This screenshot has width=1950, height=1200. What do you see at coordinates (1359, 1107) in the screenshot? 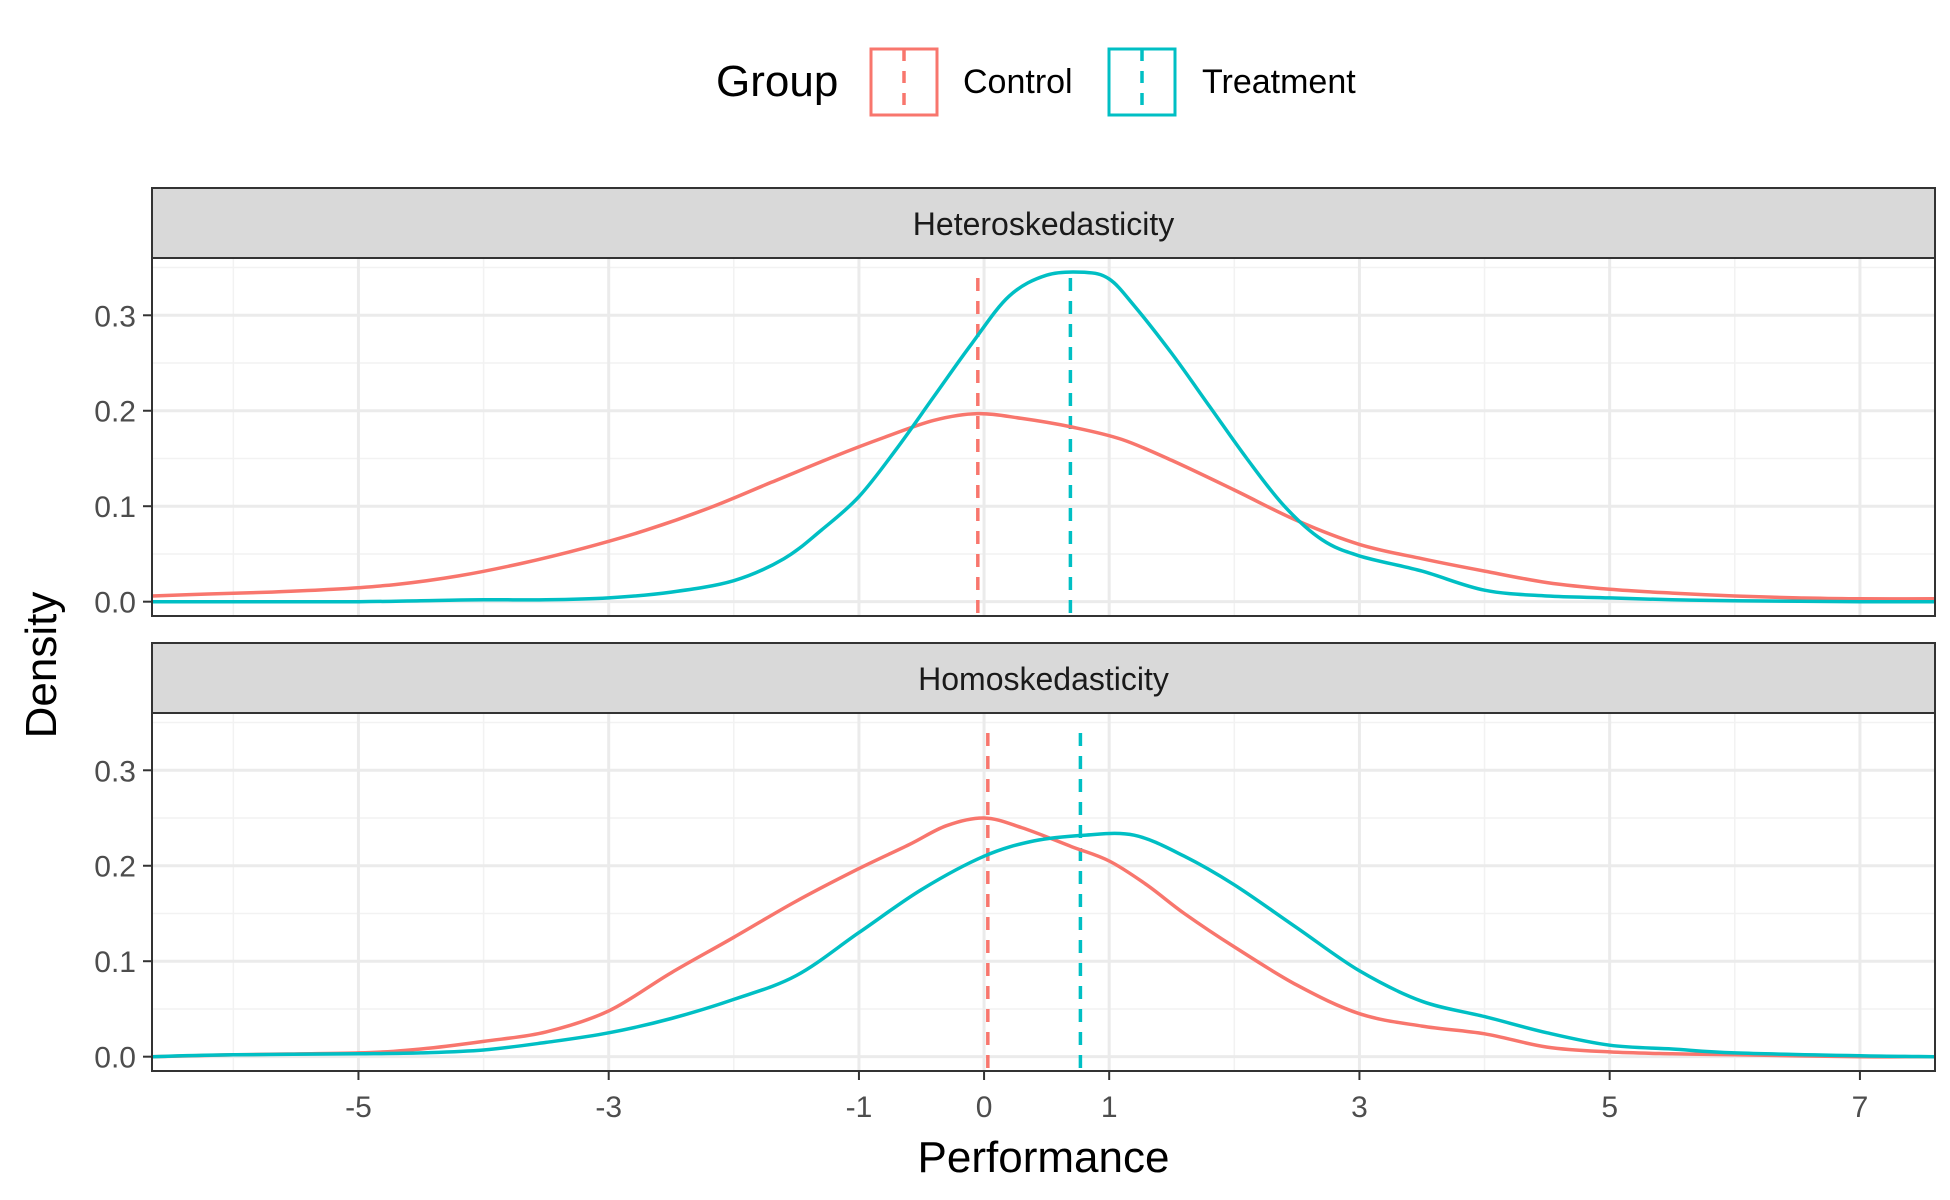
I see `x-tick-label: 3` at bounding box center [1359, 1107].